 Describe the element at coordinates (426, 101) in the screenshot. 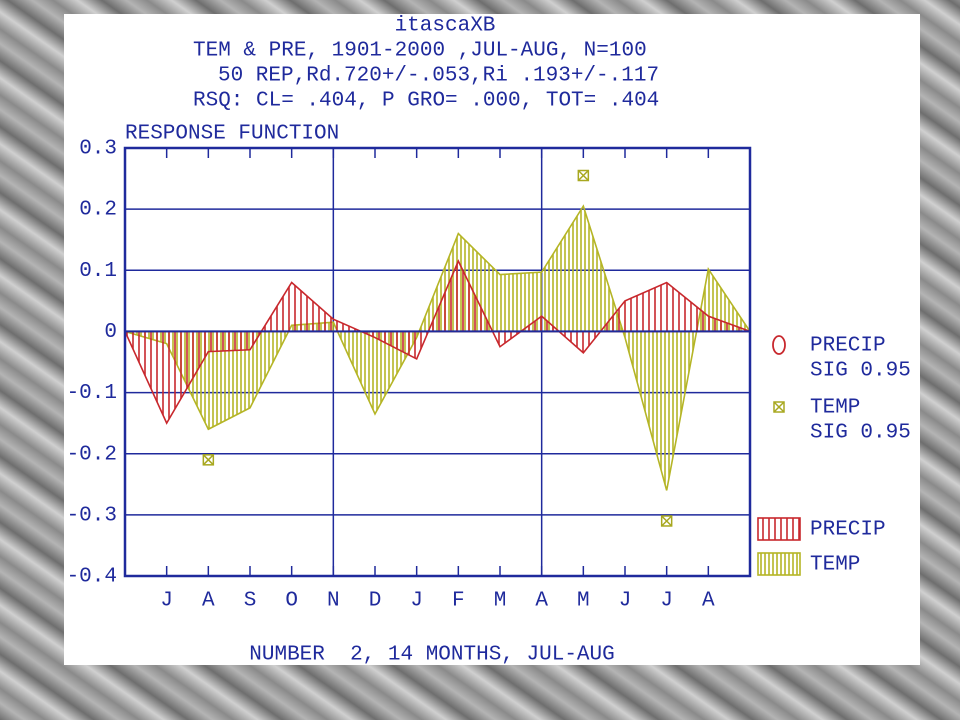

I see `chart-title: RSQ: CL= .404, P GRO= .000, TOT= .404` at that location.